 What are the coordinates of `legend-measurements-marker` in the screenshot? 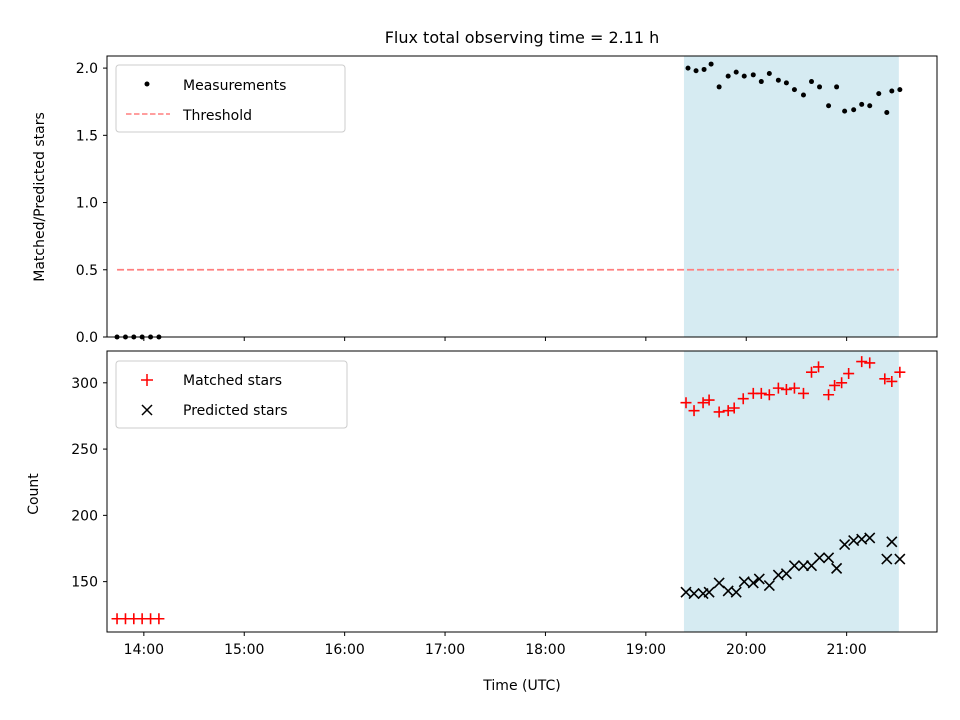 It's located at (147, 84).